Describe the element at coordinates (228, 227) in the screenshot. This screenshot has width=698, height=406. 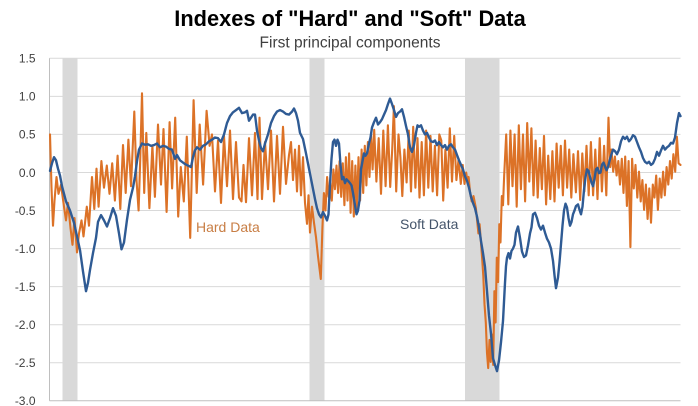
I see `svg-text: Hard Data` at that location.